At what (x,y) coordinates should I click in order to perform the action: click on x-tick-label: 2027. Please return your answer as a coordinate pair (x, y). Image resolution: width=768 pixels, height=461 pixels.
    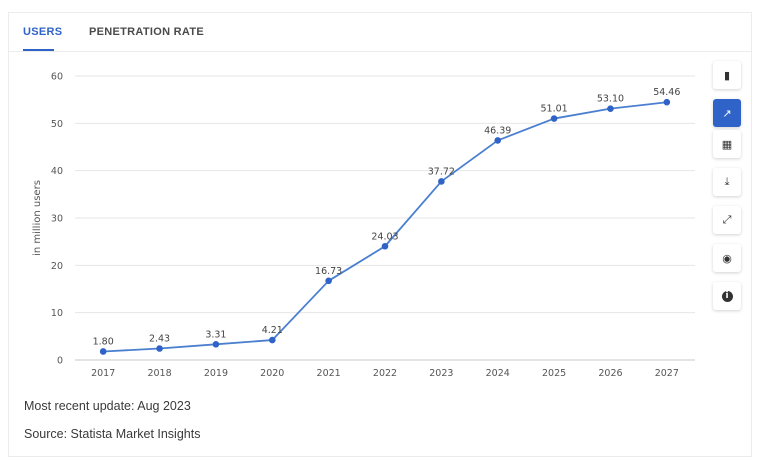
    Looking at the image, I should click on (667, 373).